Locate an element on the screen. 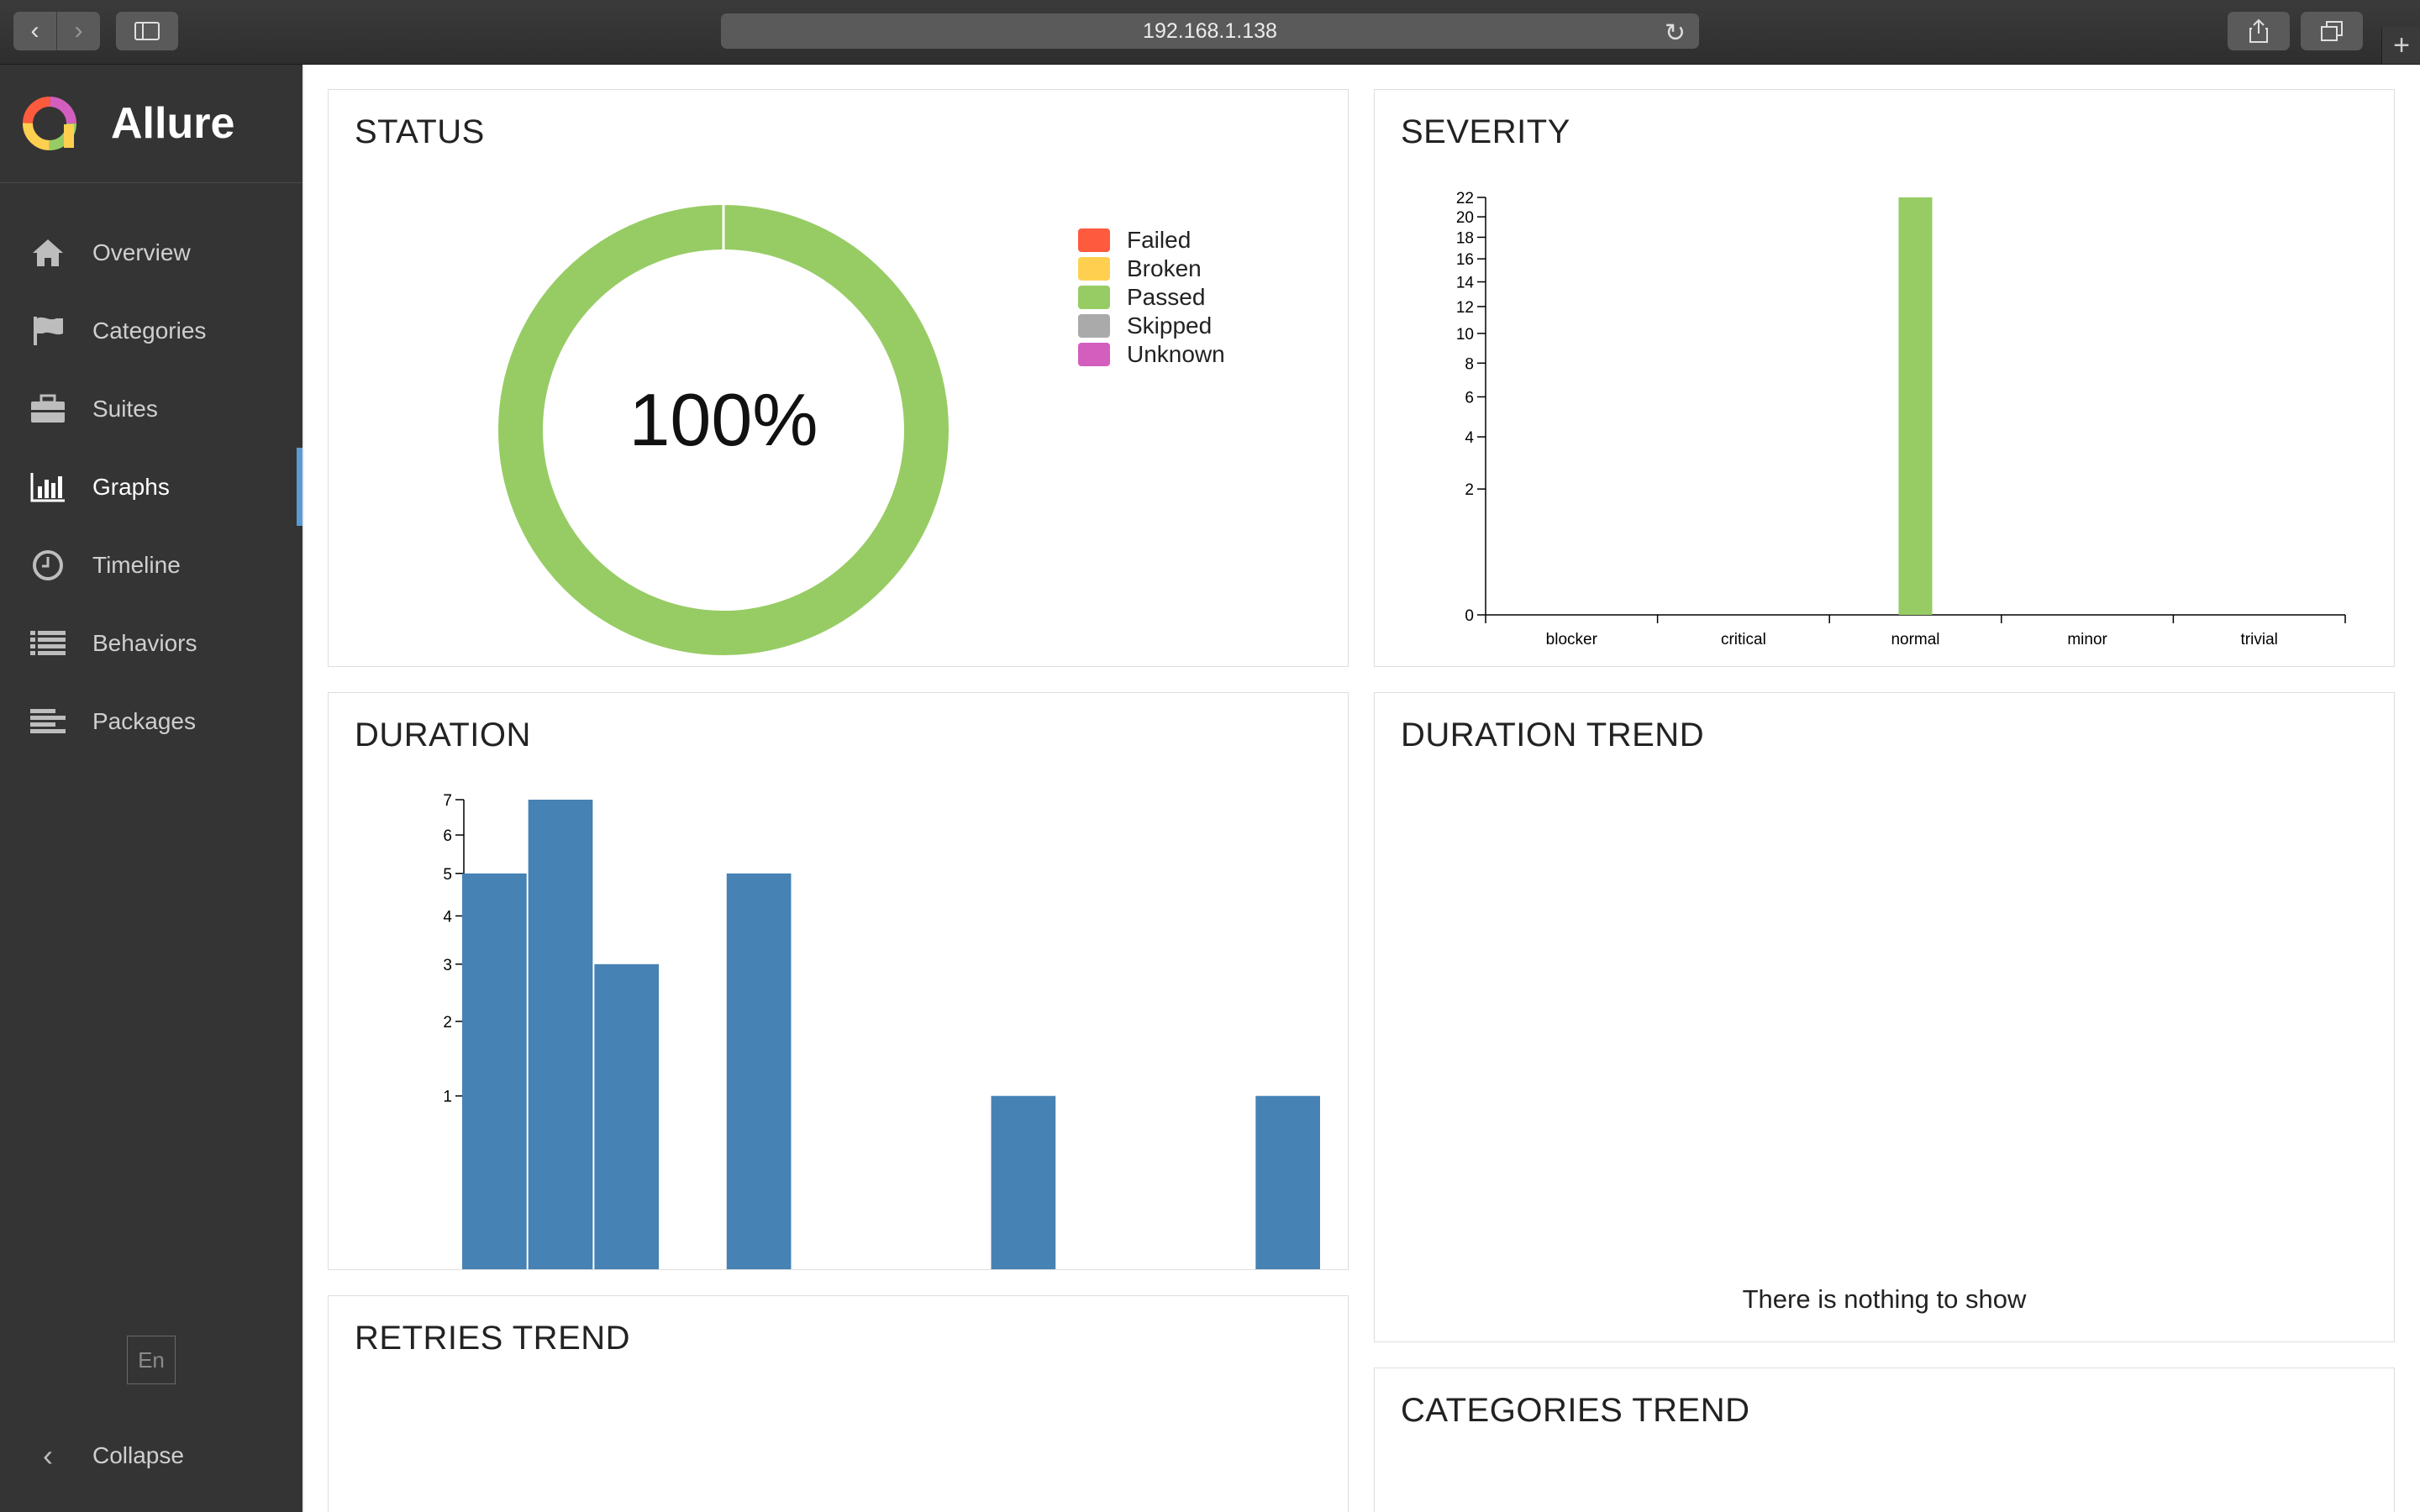 Image resolution: width=2420 pixels, height=1512 pixels. legend-item-failed: Failed is located at coordinates (1151, 240).